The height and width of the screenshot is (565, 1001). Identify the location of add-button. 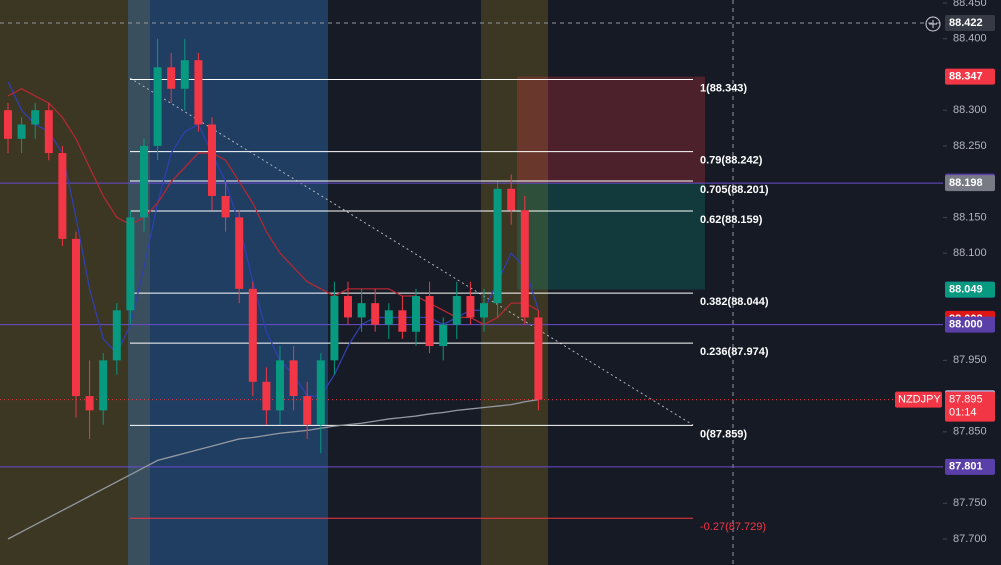
(933, 24).